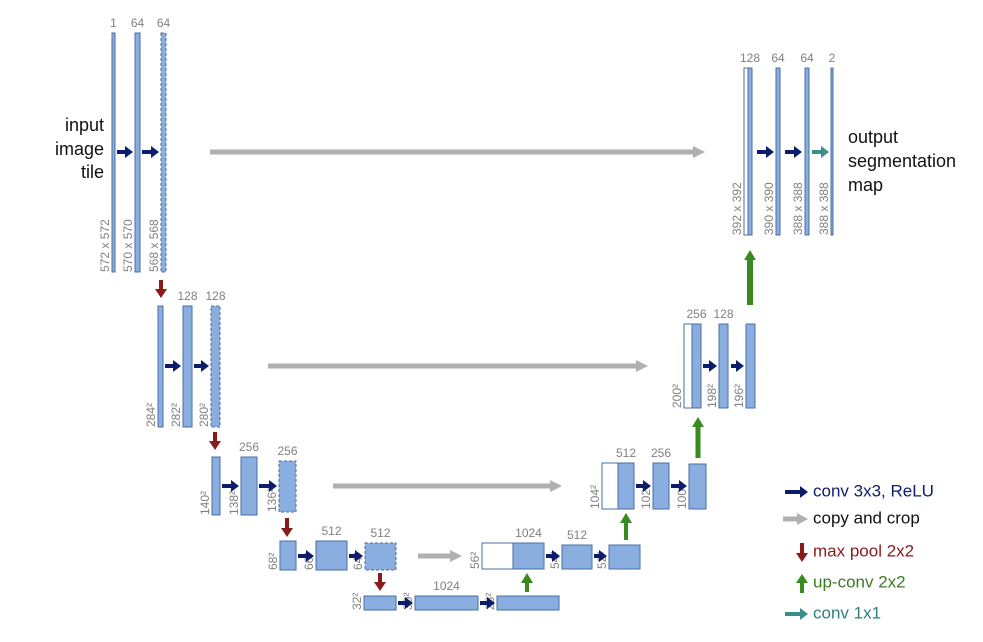  Describe the element at coordinates (151, 415) in the screenshot. I see `size-label: 284²` at that location.